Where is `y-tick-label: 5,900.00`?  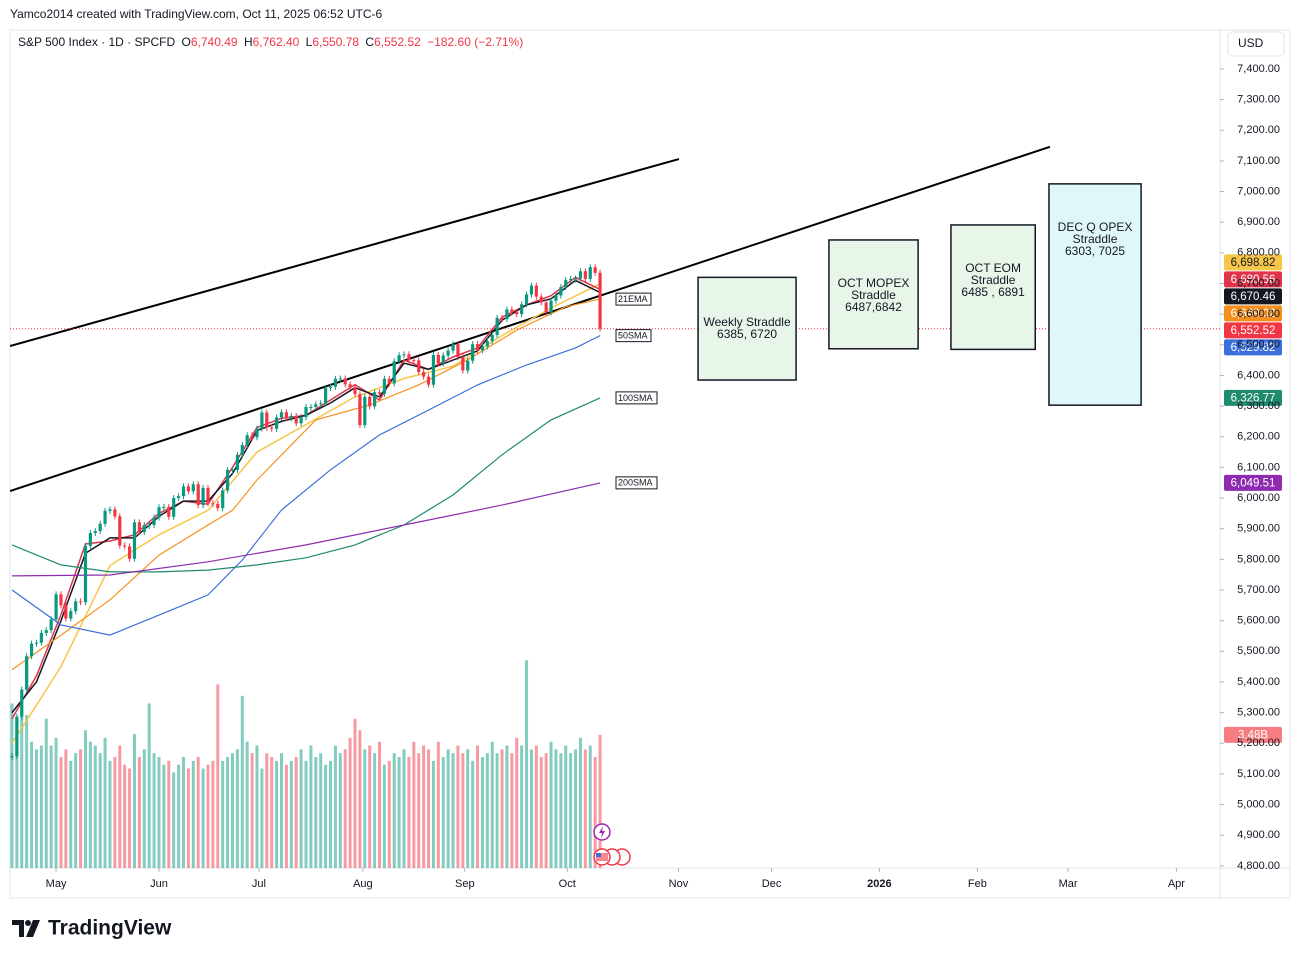 y-tick-label: 5,900.00 is located at coordinates (1258, 529).